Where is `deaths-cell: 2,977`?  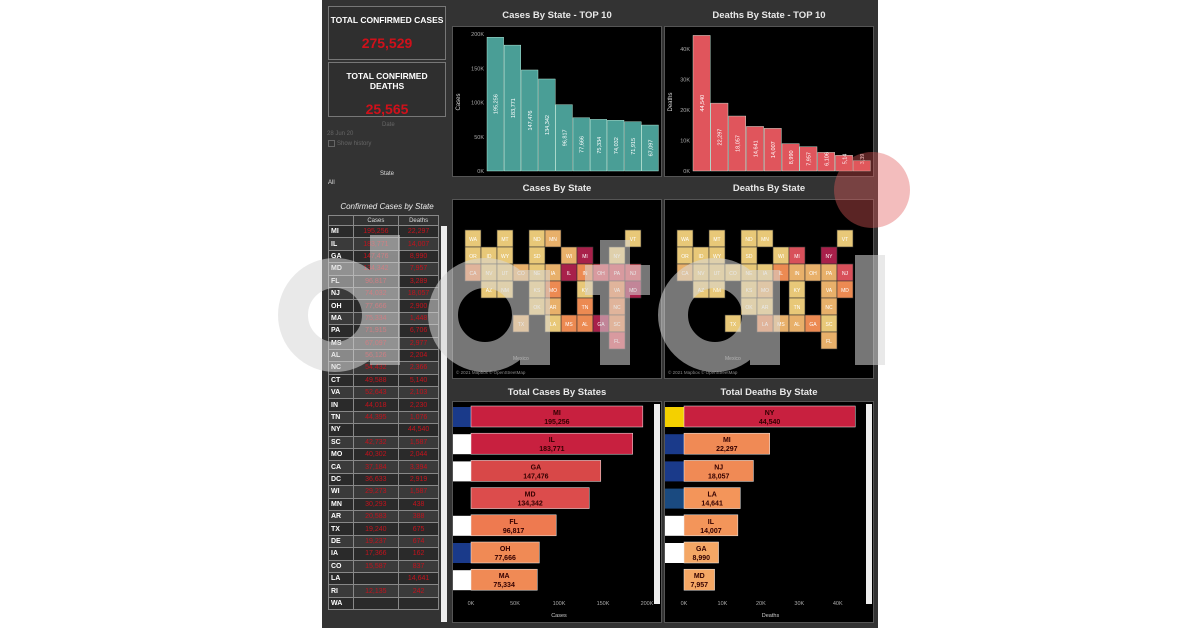 deaths-cell: 2,977 is located at coordinates (418, 343).